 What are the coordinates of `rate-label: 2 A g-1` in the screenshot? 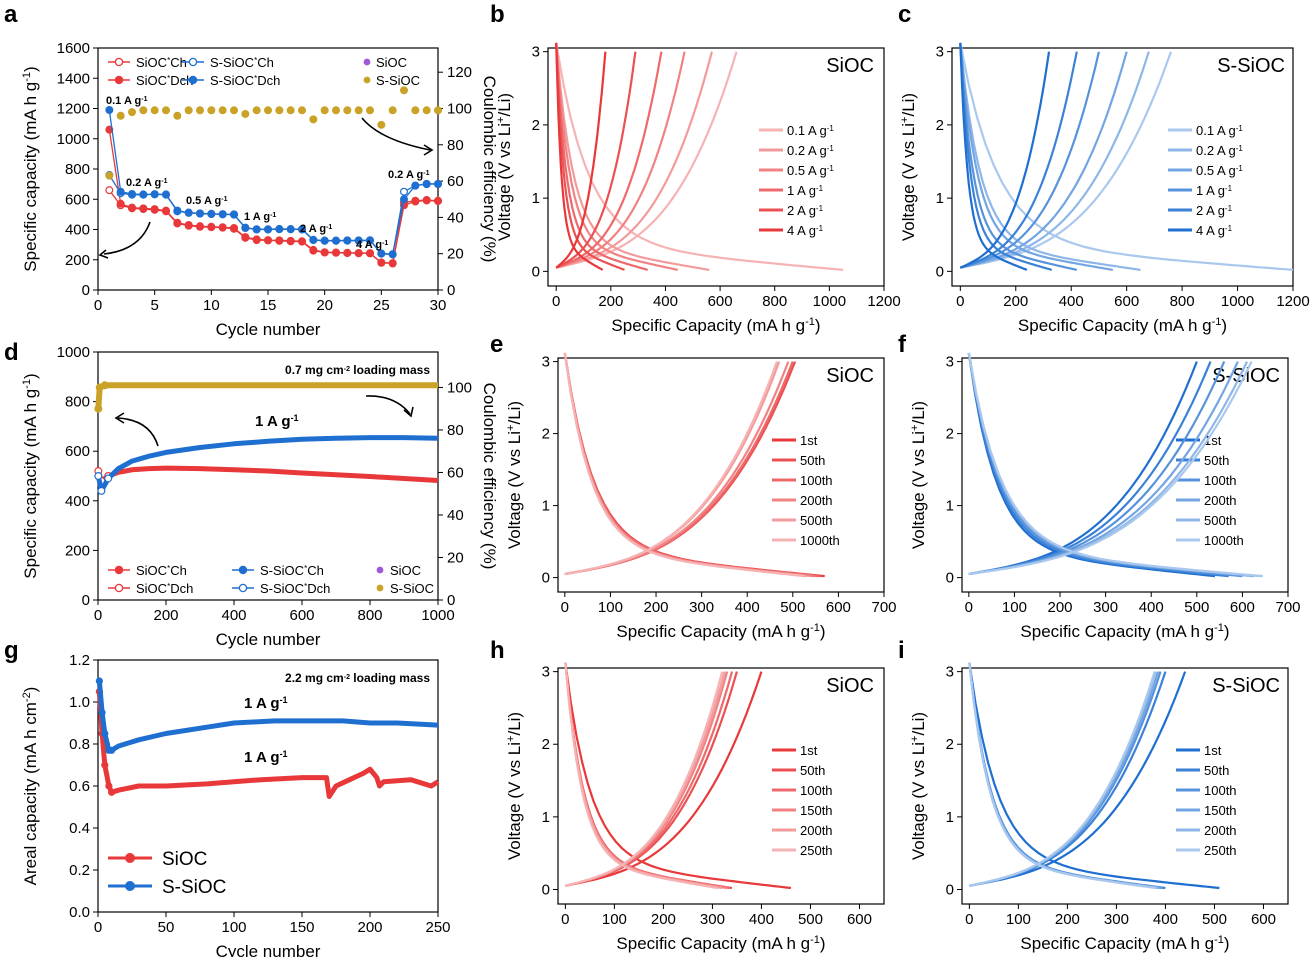 It's located at (316, 229).